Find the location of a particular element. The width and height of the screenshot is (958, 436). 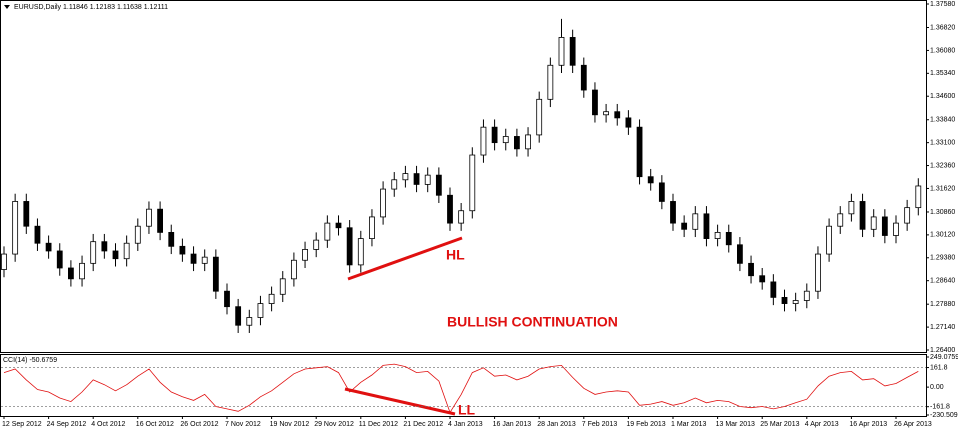

x-tick-label: 16 Apr 2013 is located at coordinates (868, 424).